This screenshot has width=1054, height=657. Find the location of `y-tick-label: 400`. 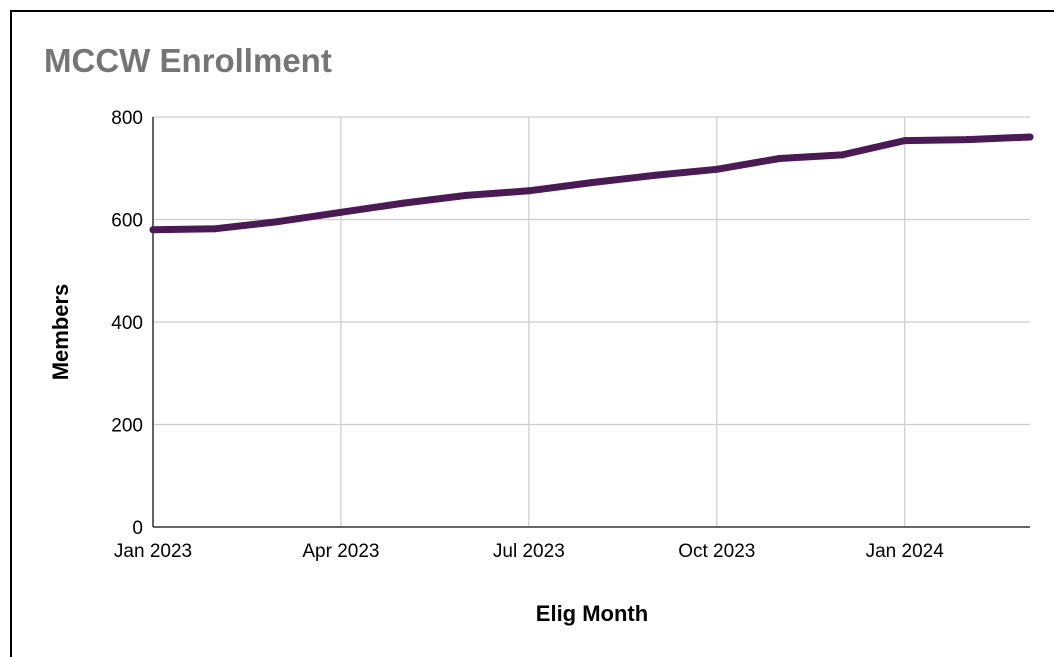

y-tick-label: 400 is located at coordinates (127, 323).